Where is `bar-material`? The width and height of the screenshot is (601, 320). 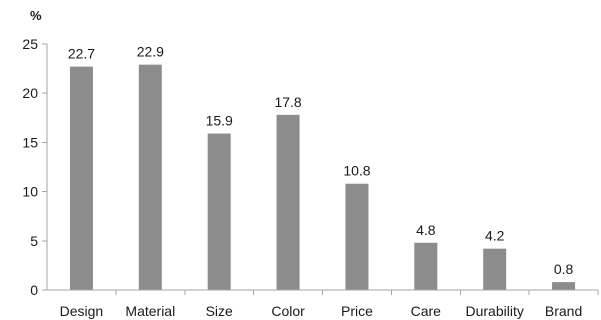 bar-material is located at coordinates (150, 177).